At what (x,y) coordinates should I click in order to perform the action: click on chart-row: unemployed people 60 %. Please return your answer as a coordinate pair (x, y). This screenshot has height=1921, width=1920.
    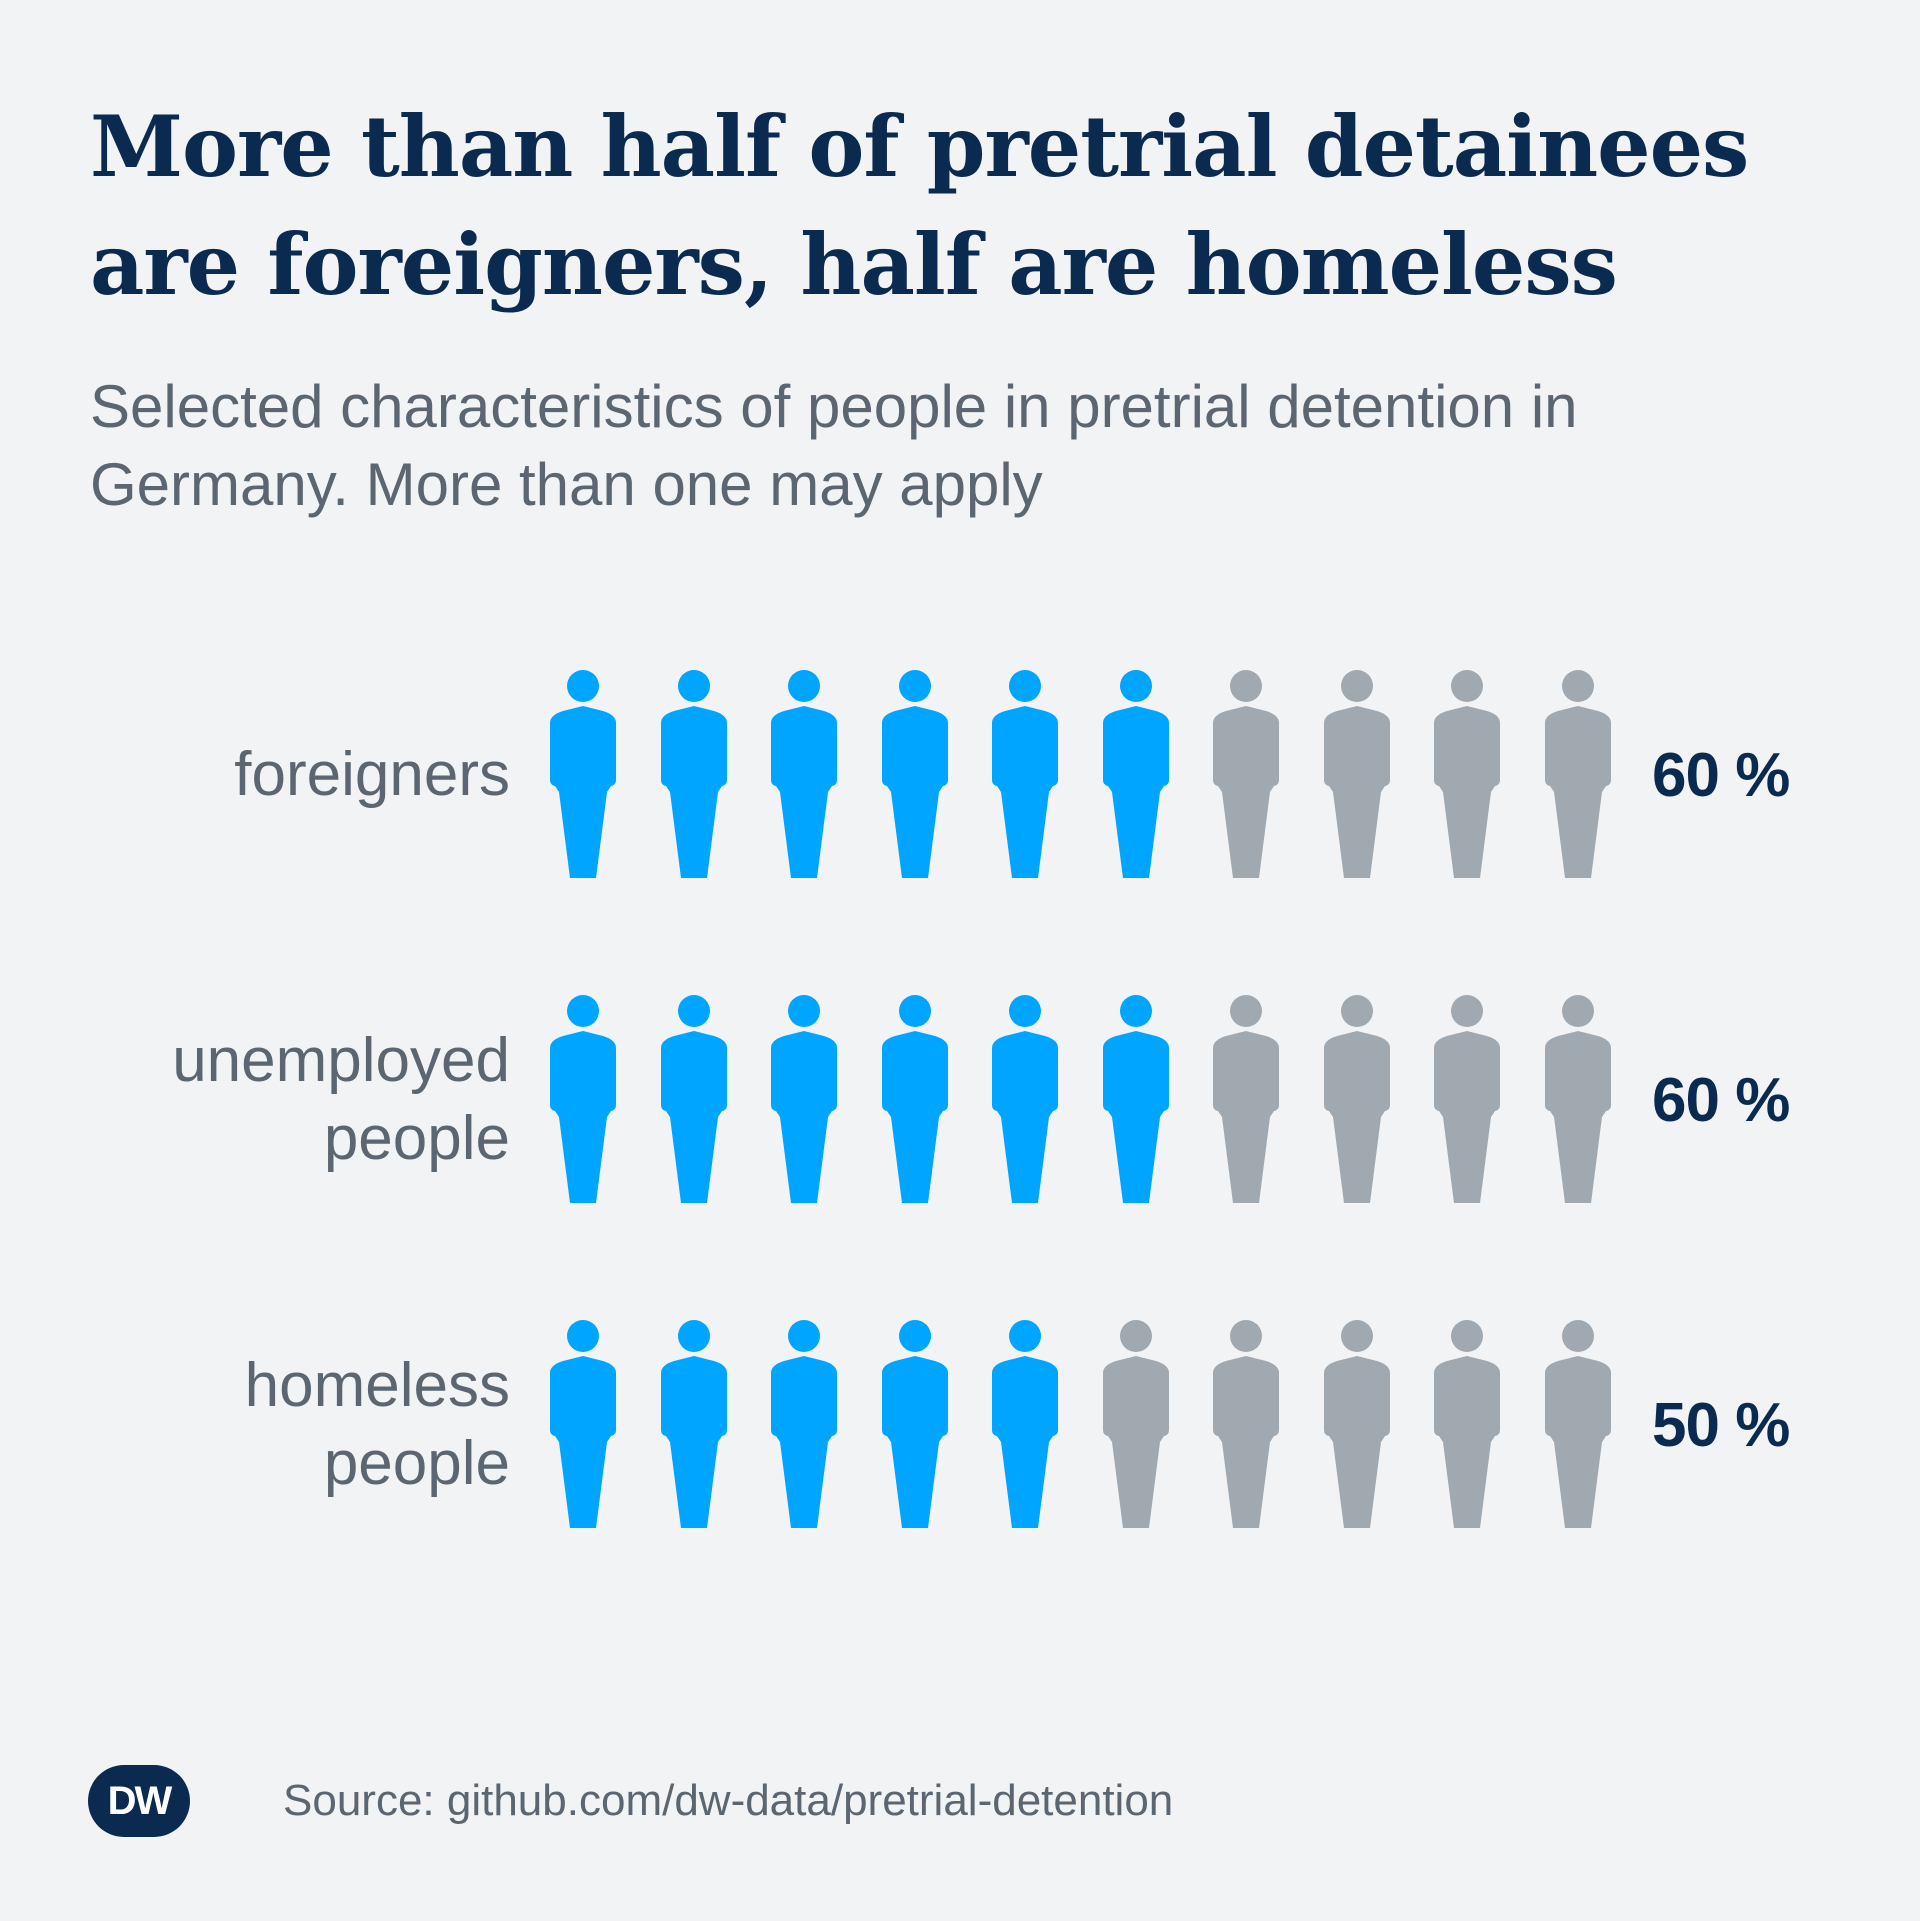
    Looking at the image, I should click on (960, 1100).